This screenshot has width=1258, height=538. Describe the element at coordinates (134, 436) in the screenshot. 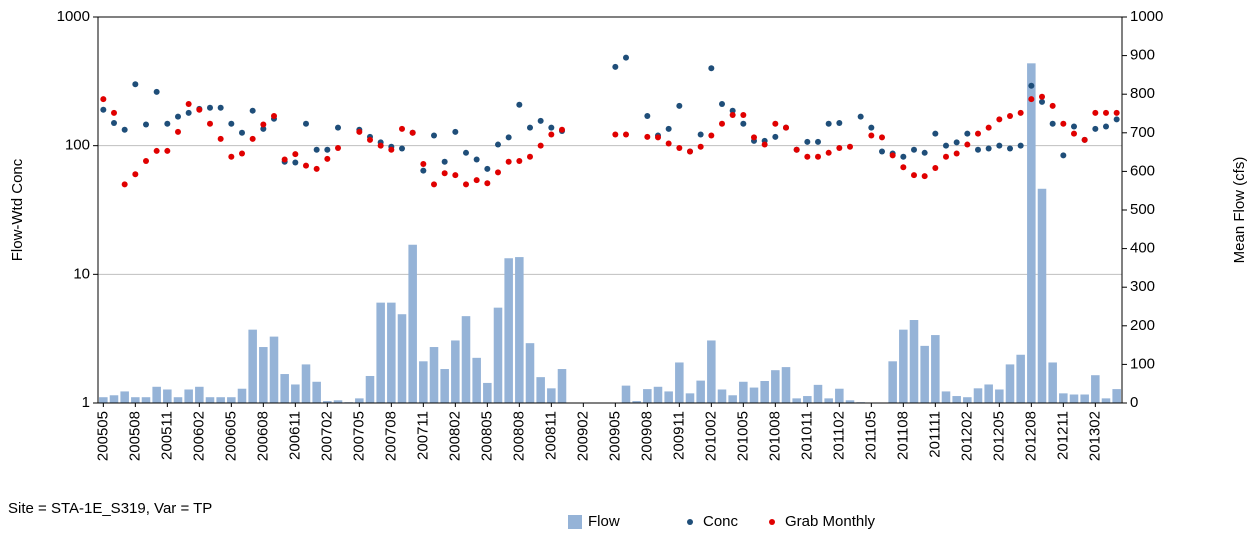

I see `x-tick-label: 200508` at that location.